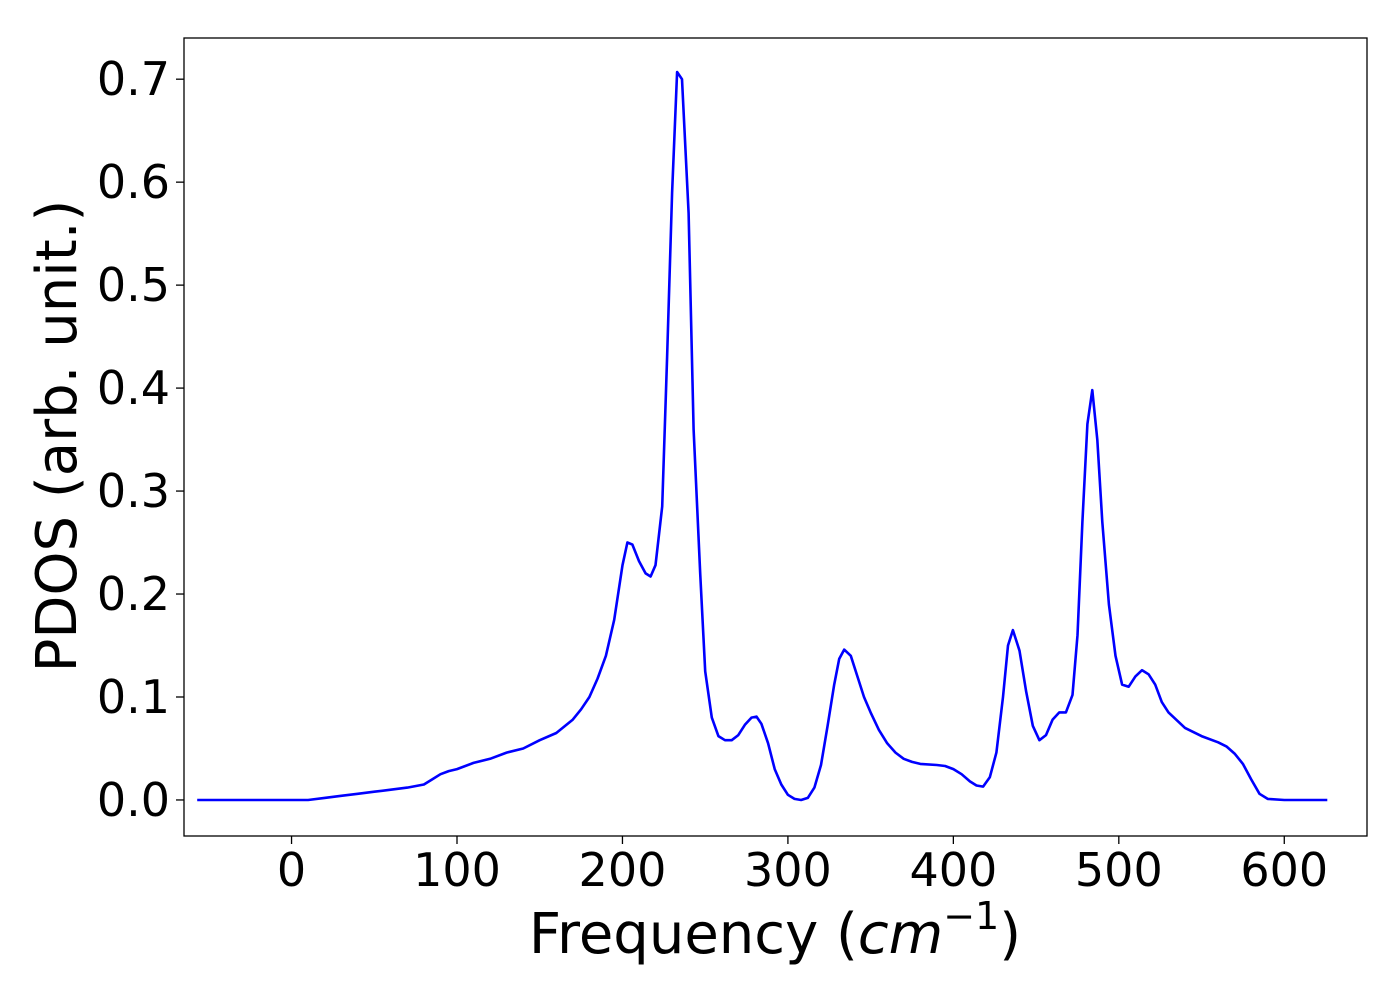 This screenshot has height=1000, width=1400. What do you see at coordinates (133, 491) in the screenshot?
I see `y-tick-label: 0.3` at bounding box center [133, 491].